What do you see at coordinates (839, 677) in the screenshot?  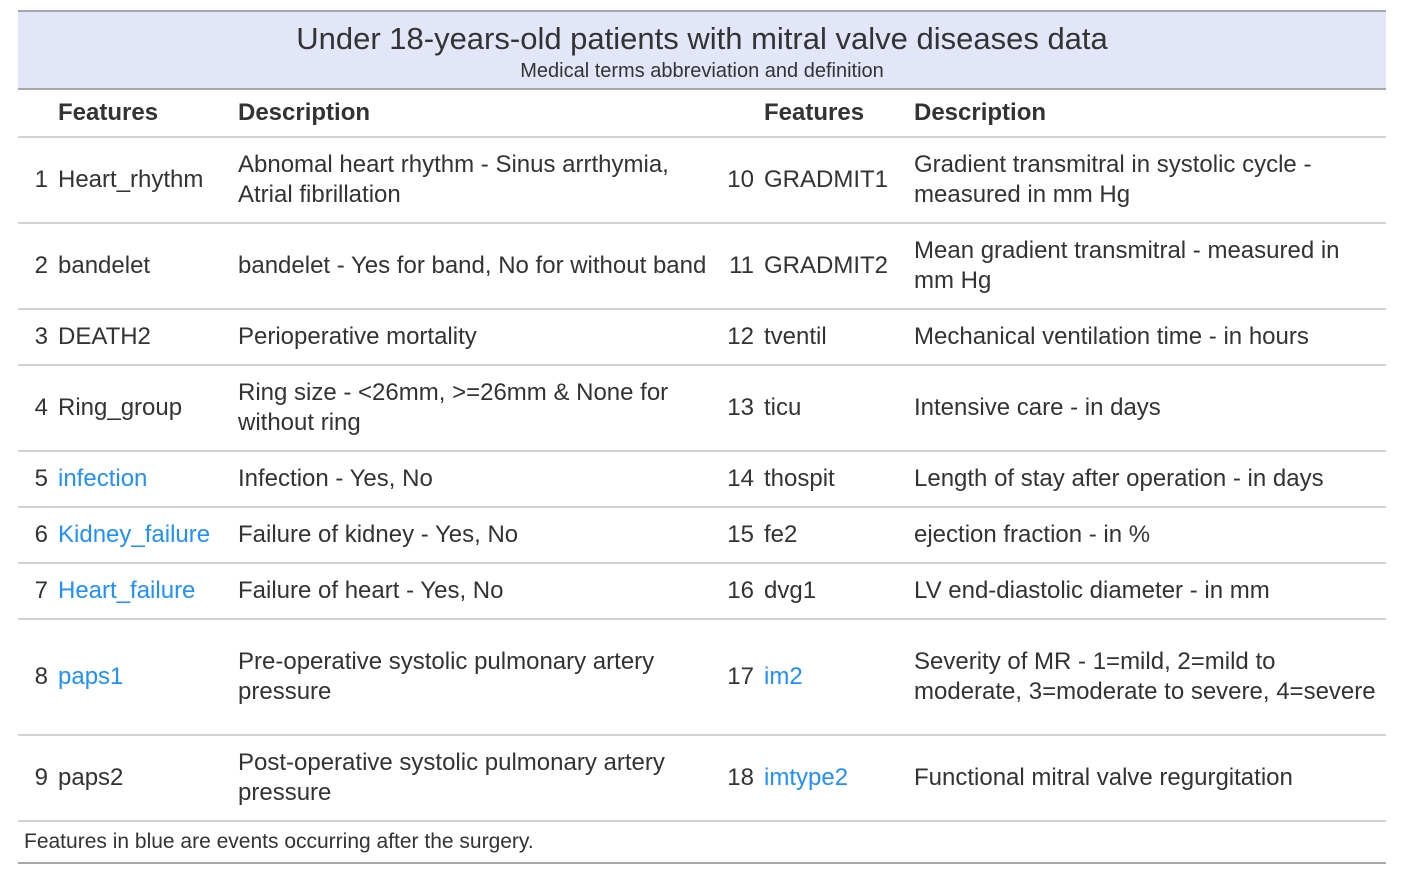 I see `feature-name-right: im2` at bounding box center [839, 677].